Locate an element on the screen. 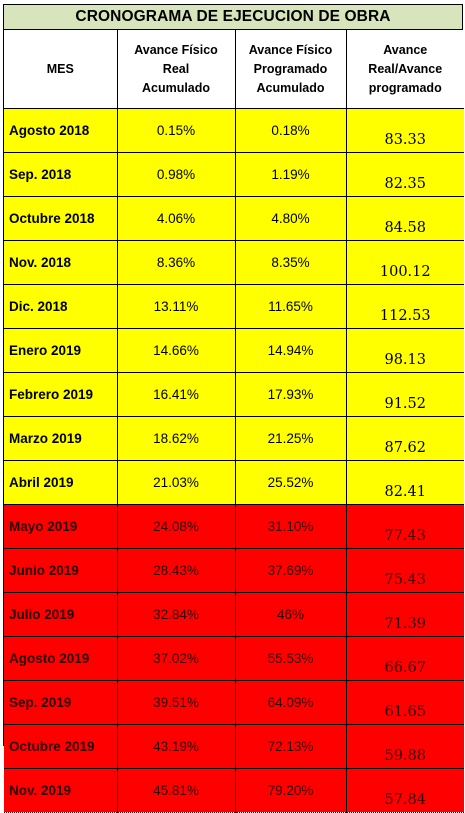 Image resolution: width=465 pixels, height=813 pixels. table-row: Enero 2019 14.66% 14.94% 98.13 is located at coordinates (234, 350).